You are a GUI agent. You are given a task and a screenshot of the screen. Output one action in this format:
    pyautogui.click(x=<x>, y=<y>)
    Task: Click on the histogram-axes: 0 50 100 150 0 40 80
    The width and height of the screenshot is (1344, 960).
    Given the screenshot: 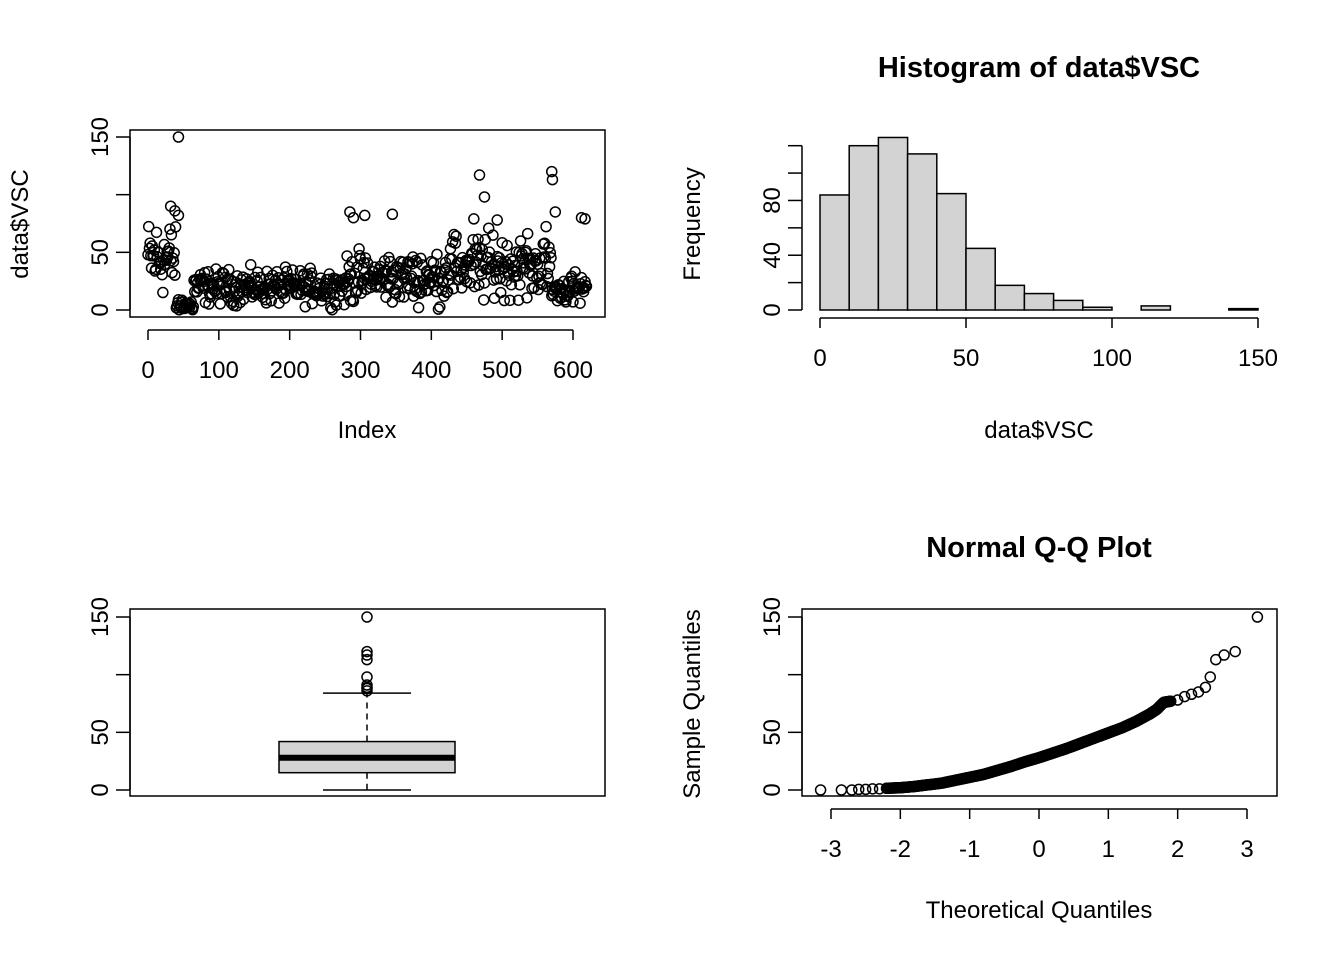 What is the action you would take?
    pyautogui.click(x=1018, y=258)
    